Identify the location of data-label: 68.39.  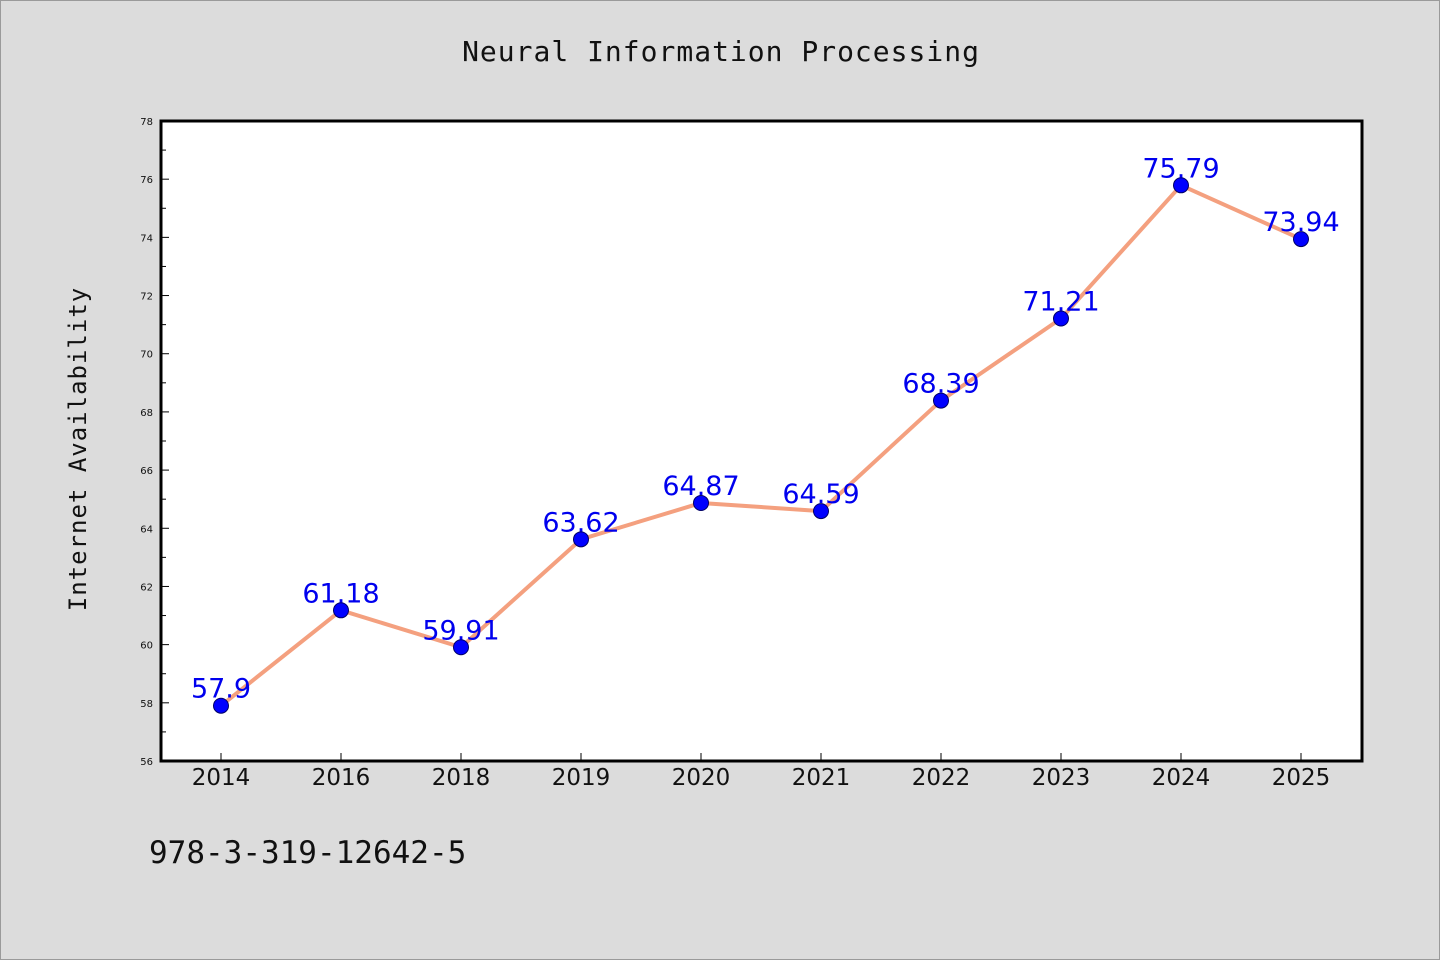
(940, 384).